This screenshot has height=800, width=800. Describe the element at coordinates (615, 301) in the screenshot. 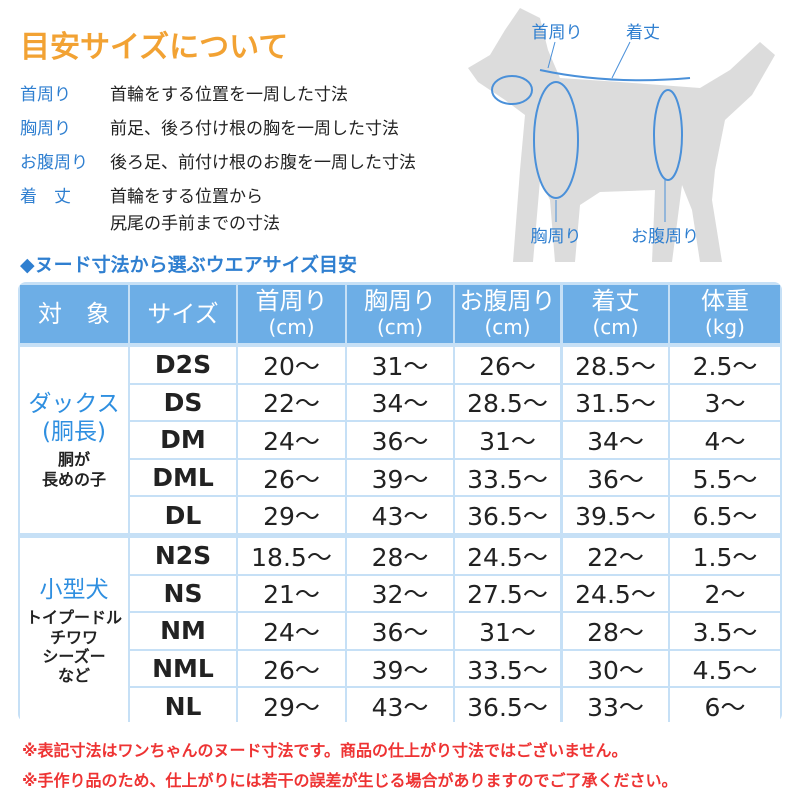

I see `header-name: 着丈` at that location.